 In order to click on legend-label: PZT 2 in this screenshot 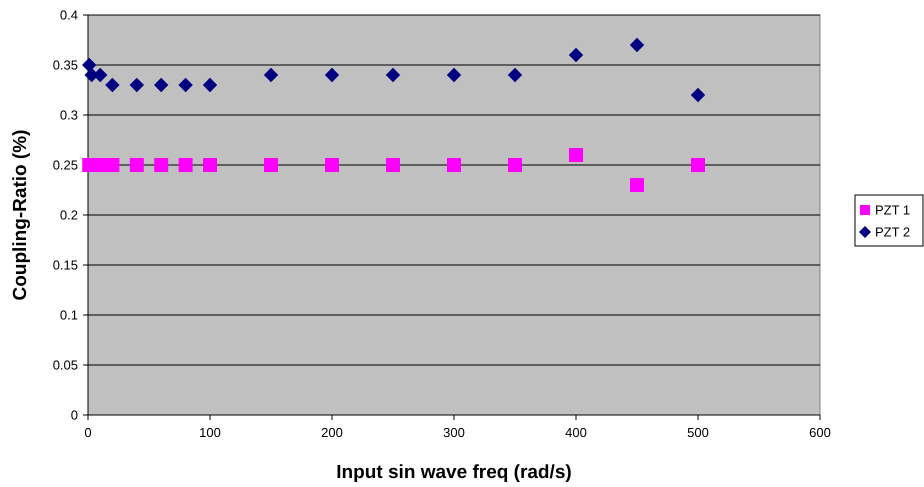, I will do `click(892, 232)`.